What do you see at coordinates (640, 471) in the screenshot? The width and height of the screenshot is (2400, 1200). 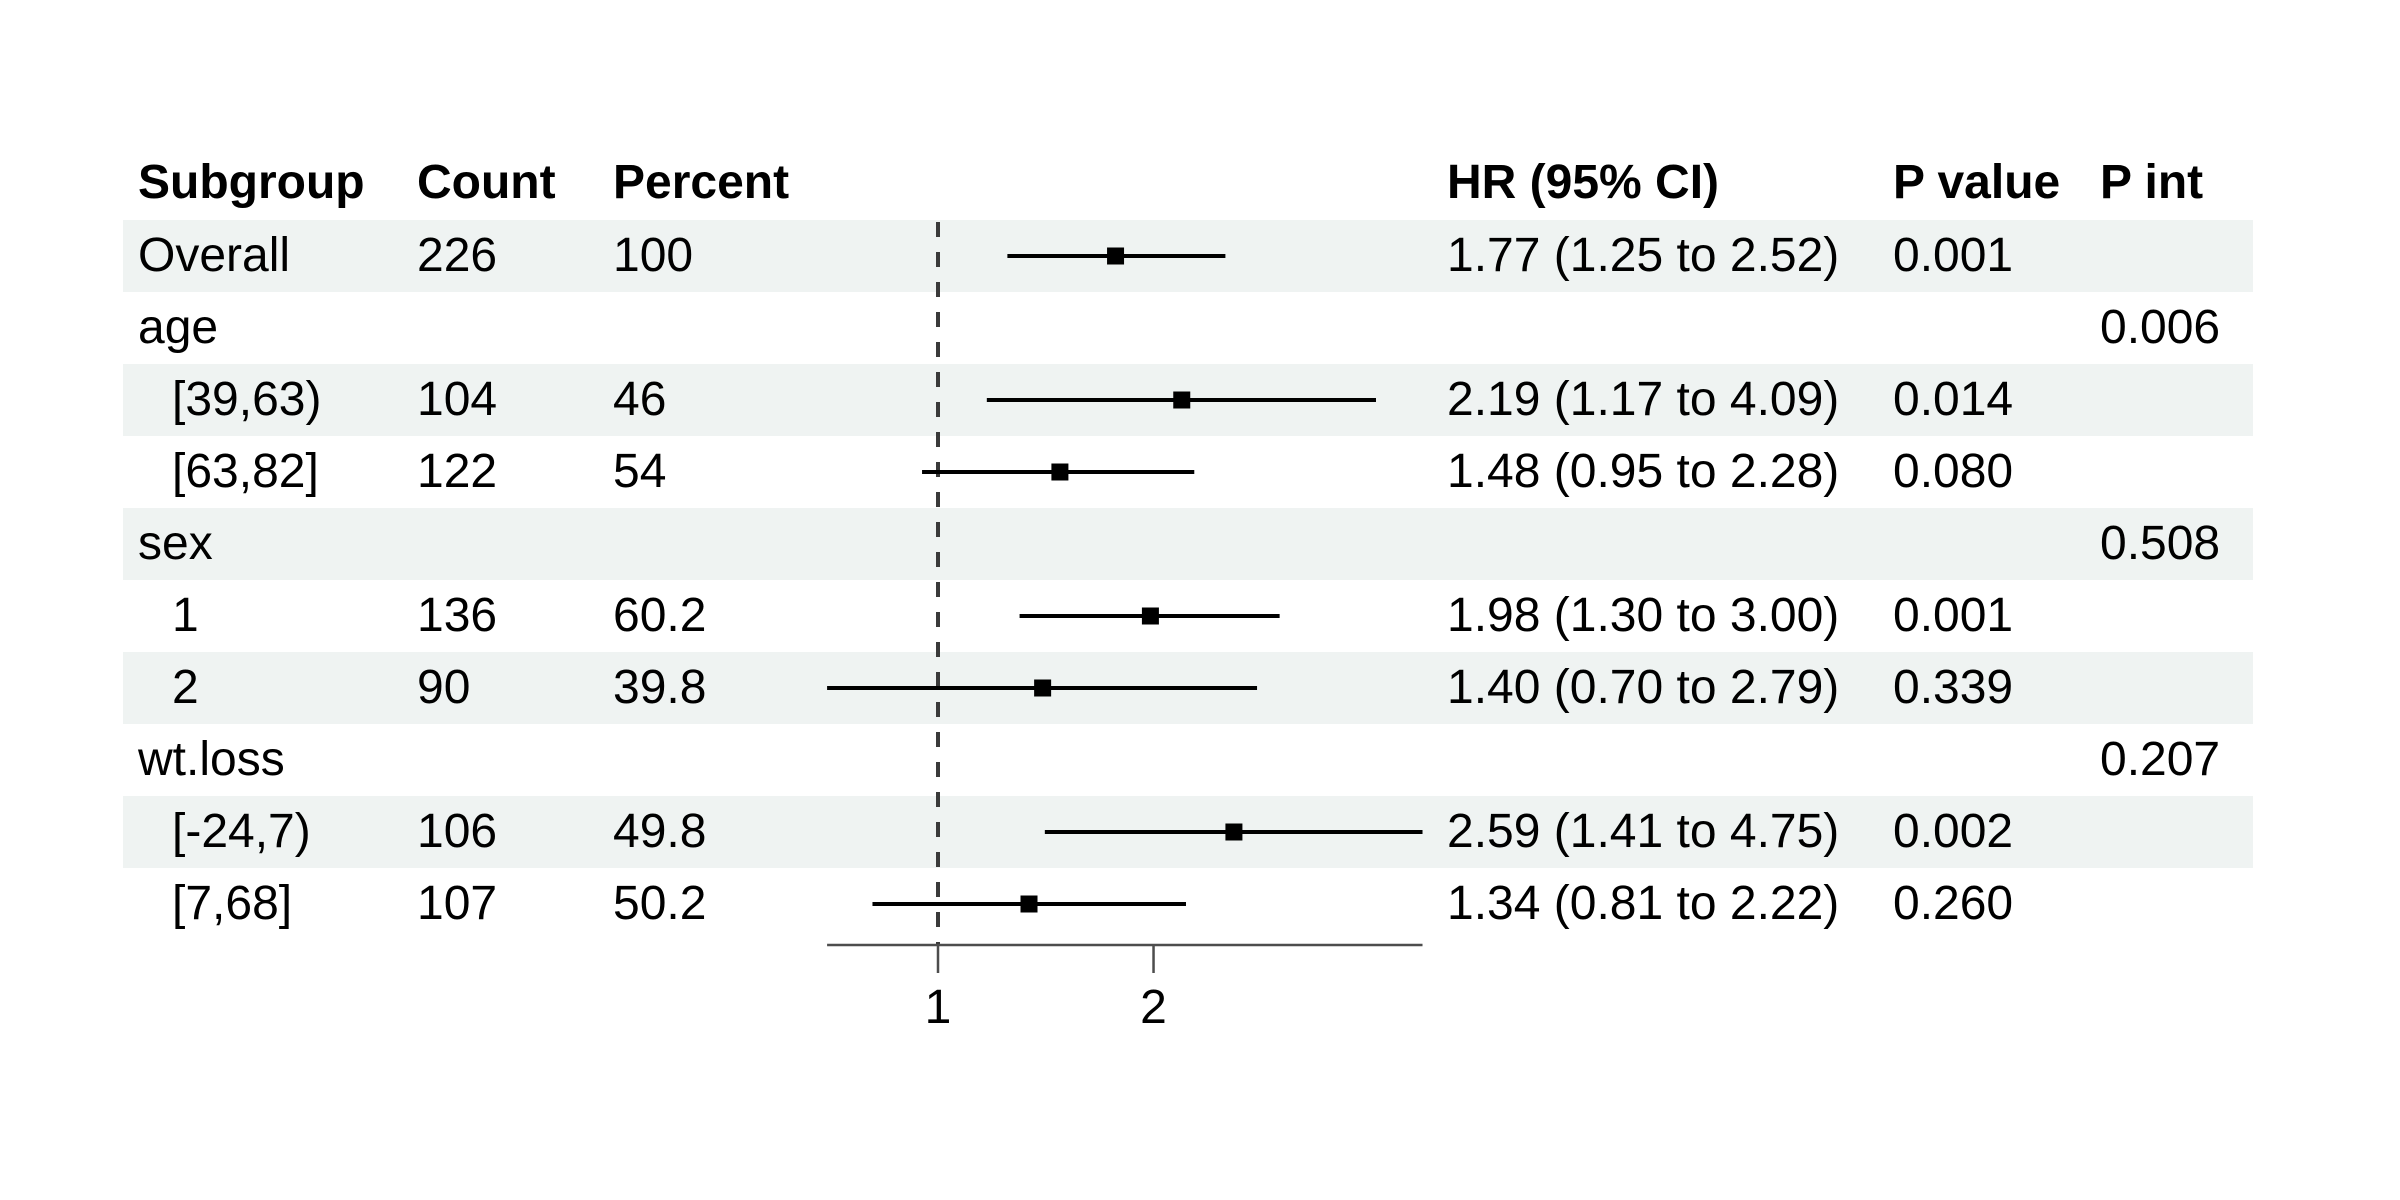 I see `cell-percent: 54` at bounding box center [640, 471].